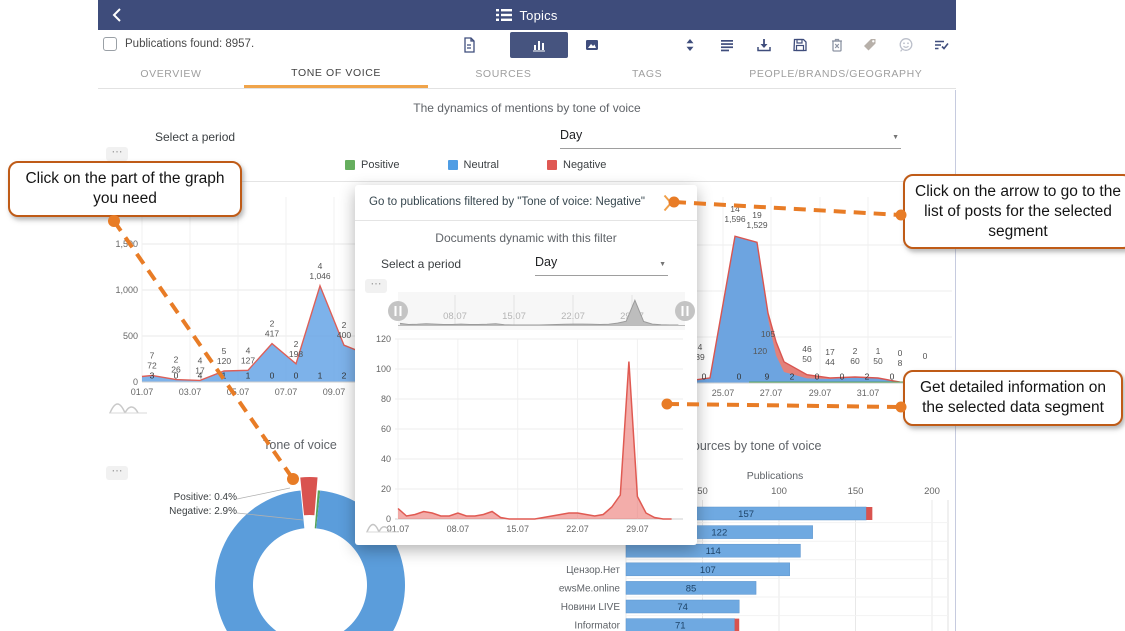 This screenshot has width=1125, height=631. Describe the element at coordinates (376, 286) in the screenshot. I see `modal-chart-menu-button: ⋯` at that location.